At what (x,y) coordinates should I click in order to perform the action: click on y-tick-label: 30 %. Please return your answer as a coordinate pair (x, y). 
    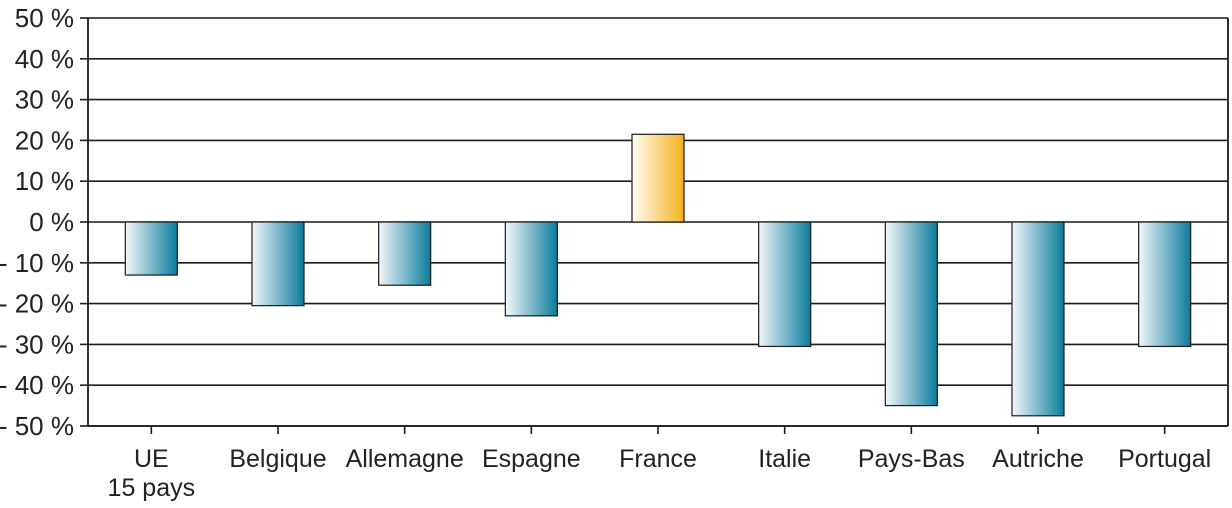
    Looking at the image, I should click on (44, 100).